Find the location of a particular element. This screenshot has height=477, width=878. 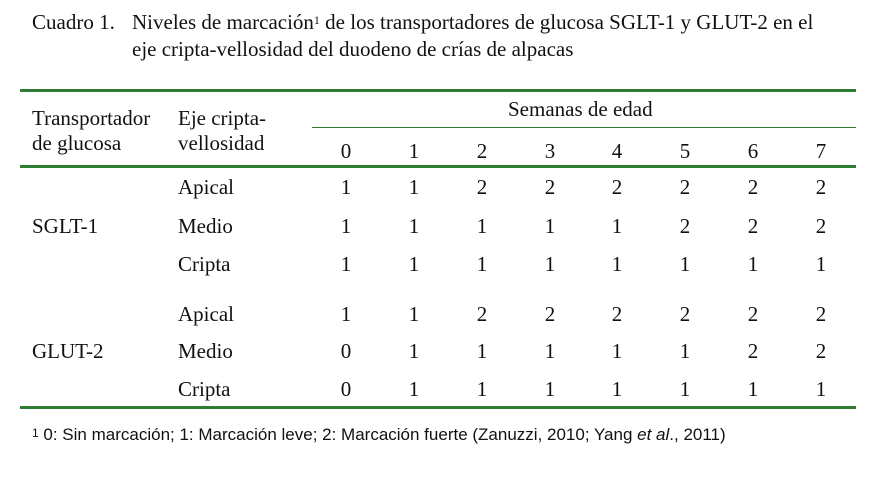

footnote-marker: 1 is located at coordinates (35, 433).